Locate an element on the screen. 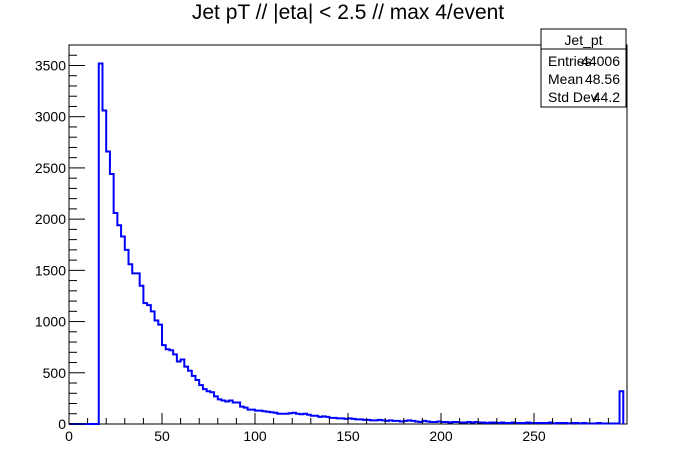 The height and width of the screenshot is (472, 696). x-tick-label: 100 is located at coordinates (255, 436).